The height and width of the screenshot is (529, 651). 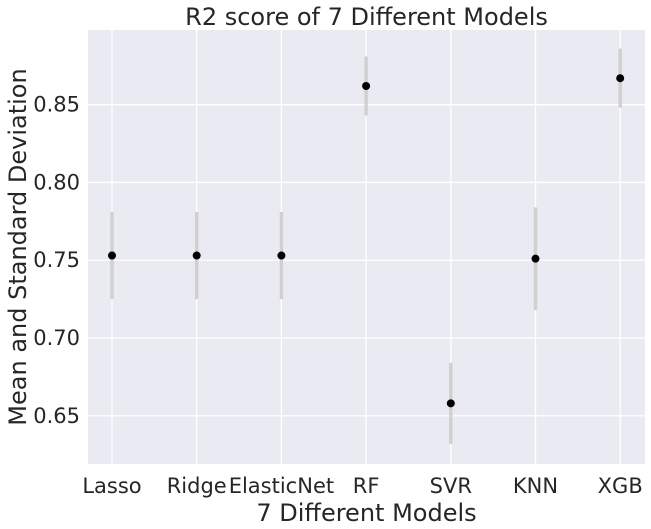 I want to click on y-tick-label: 0.85, so click(x=56, y=105).